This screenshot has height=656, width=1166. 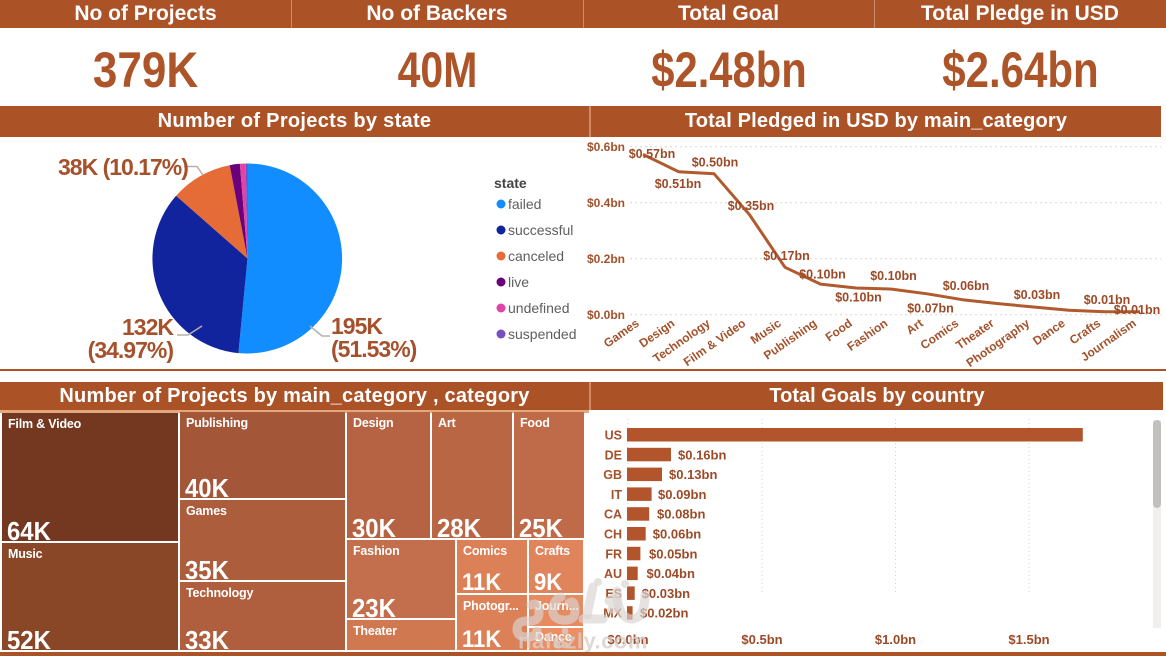 What do you see at coordinates (540, 230) in the screenshot?
I see `svg-text: successful` at bounding box center [540, 230].